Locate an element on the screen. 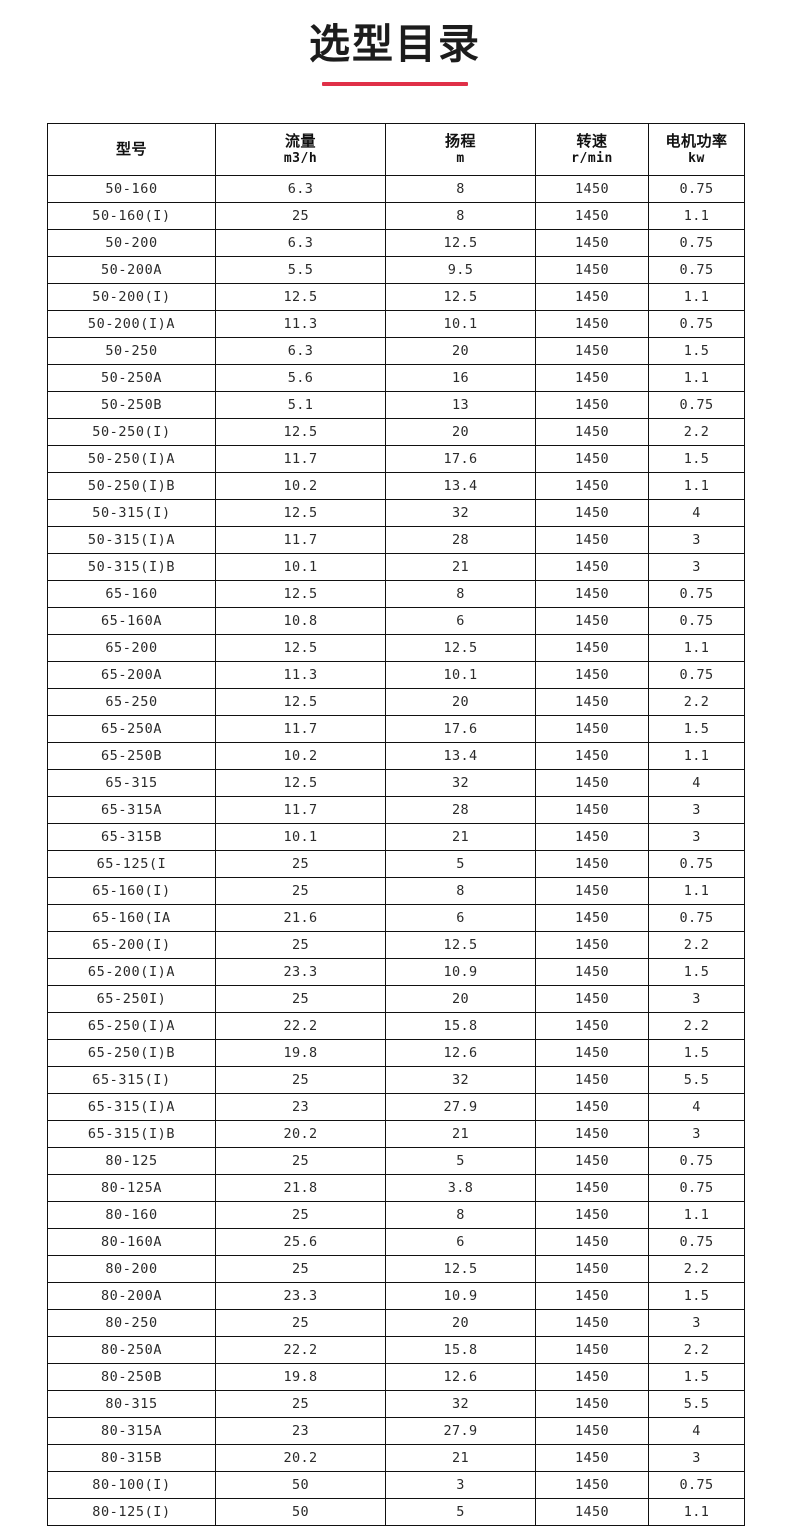 This screenshot has width=790, height=1526. cell-value: 6 is located at coordinates (460, 918).